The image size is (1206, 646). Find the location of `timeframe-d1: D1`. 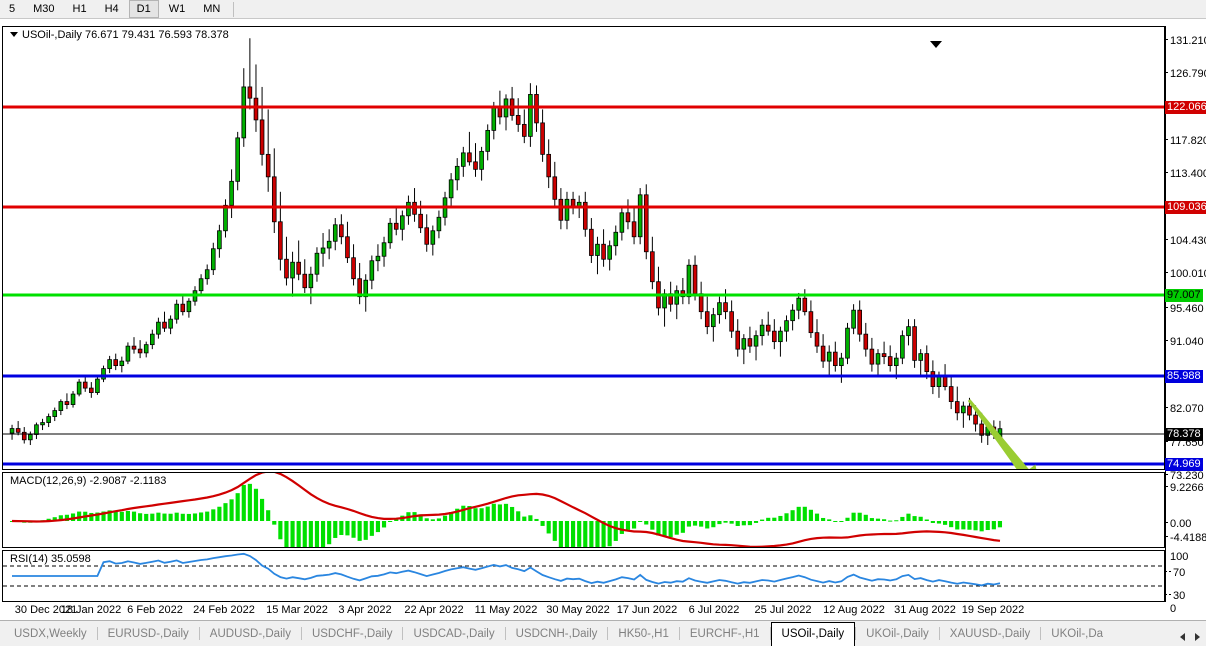

timeframe-d1: D1 is located at coordinates (143, 9).